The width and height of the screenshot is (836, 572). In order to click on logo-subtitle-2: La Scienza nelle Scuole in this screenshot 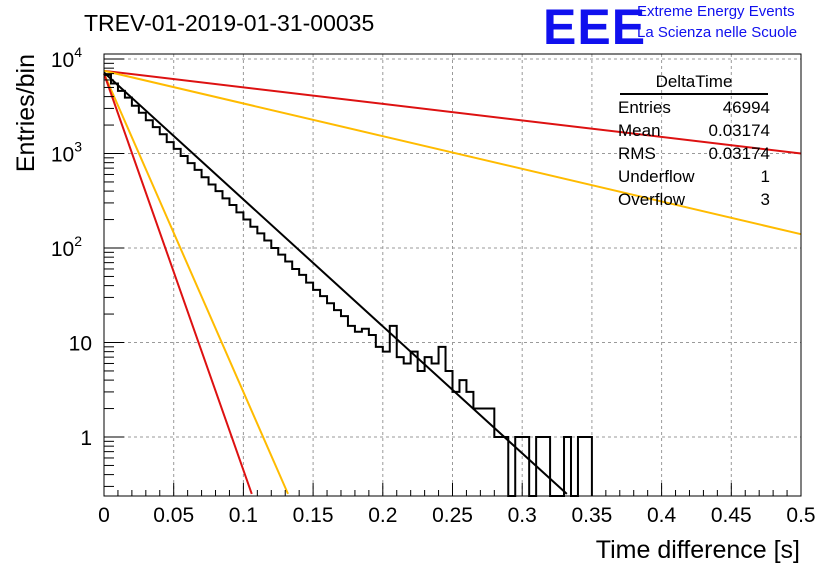, I will do `click(717, 32)`.